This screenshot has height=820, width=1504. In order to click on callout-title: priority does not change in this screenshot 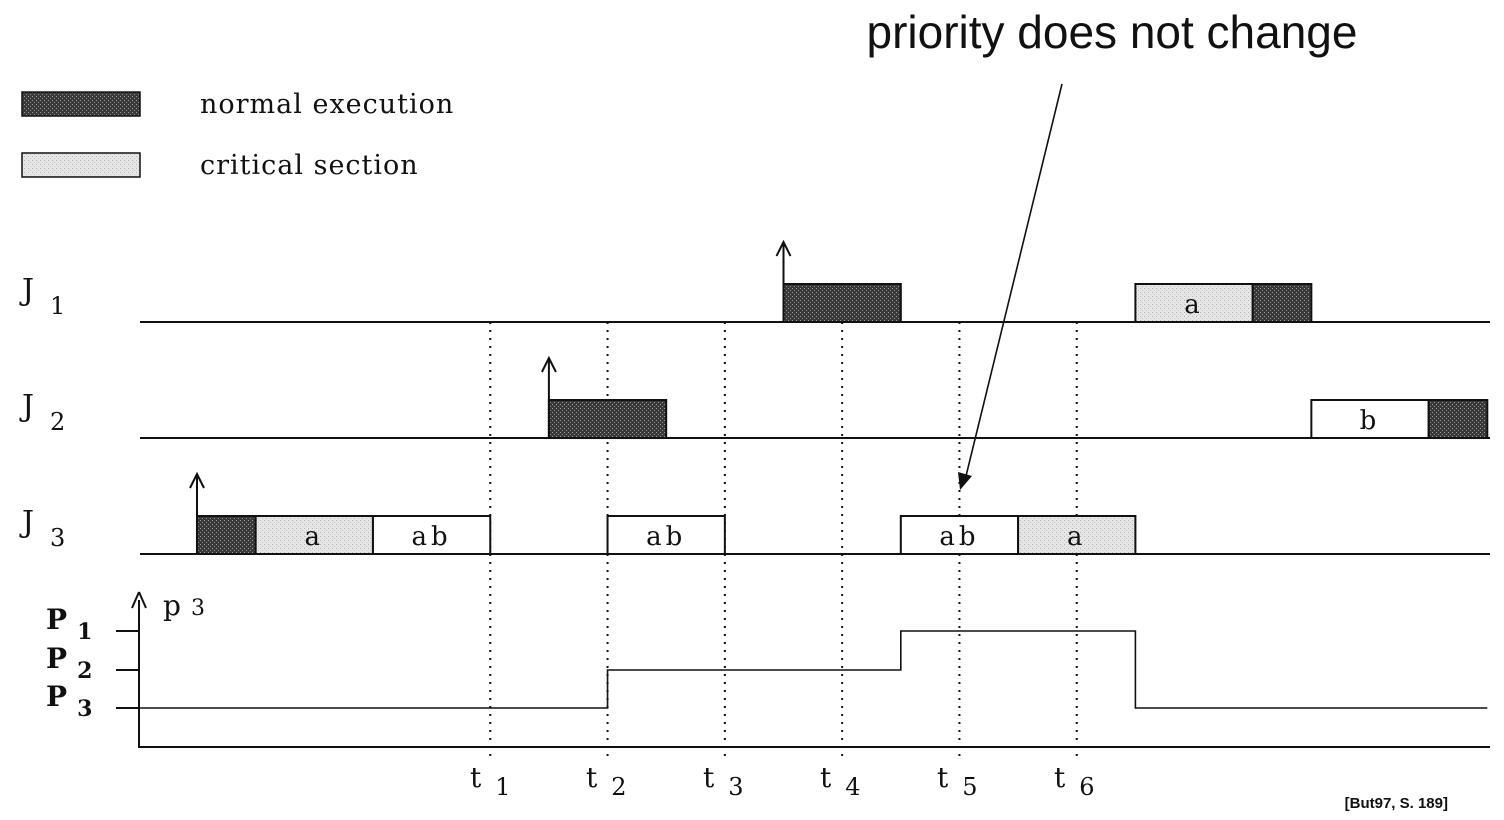, I will do `click(1112, 32)`.